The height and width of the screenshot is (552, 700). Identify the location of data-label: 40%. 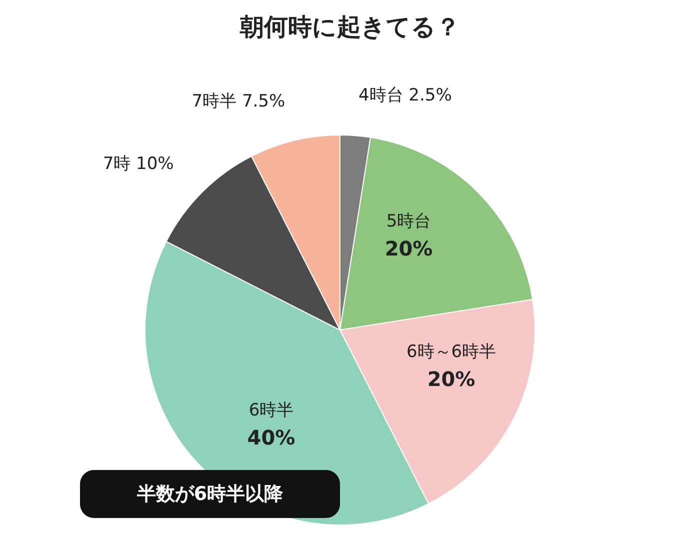
(271, 438).